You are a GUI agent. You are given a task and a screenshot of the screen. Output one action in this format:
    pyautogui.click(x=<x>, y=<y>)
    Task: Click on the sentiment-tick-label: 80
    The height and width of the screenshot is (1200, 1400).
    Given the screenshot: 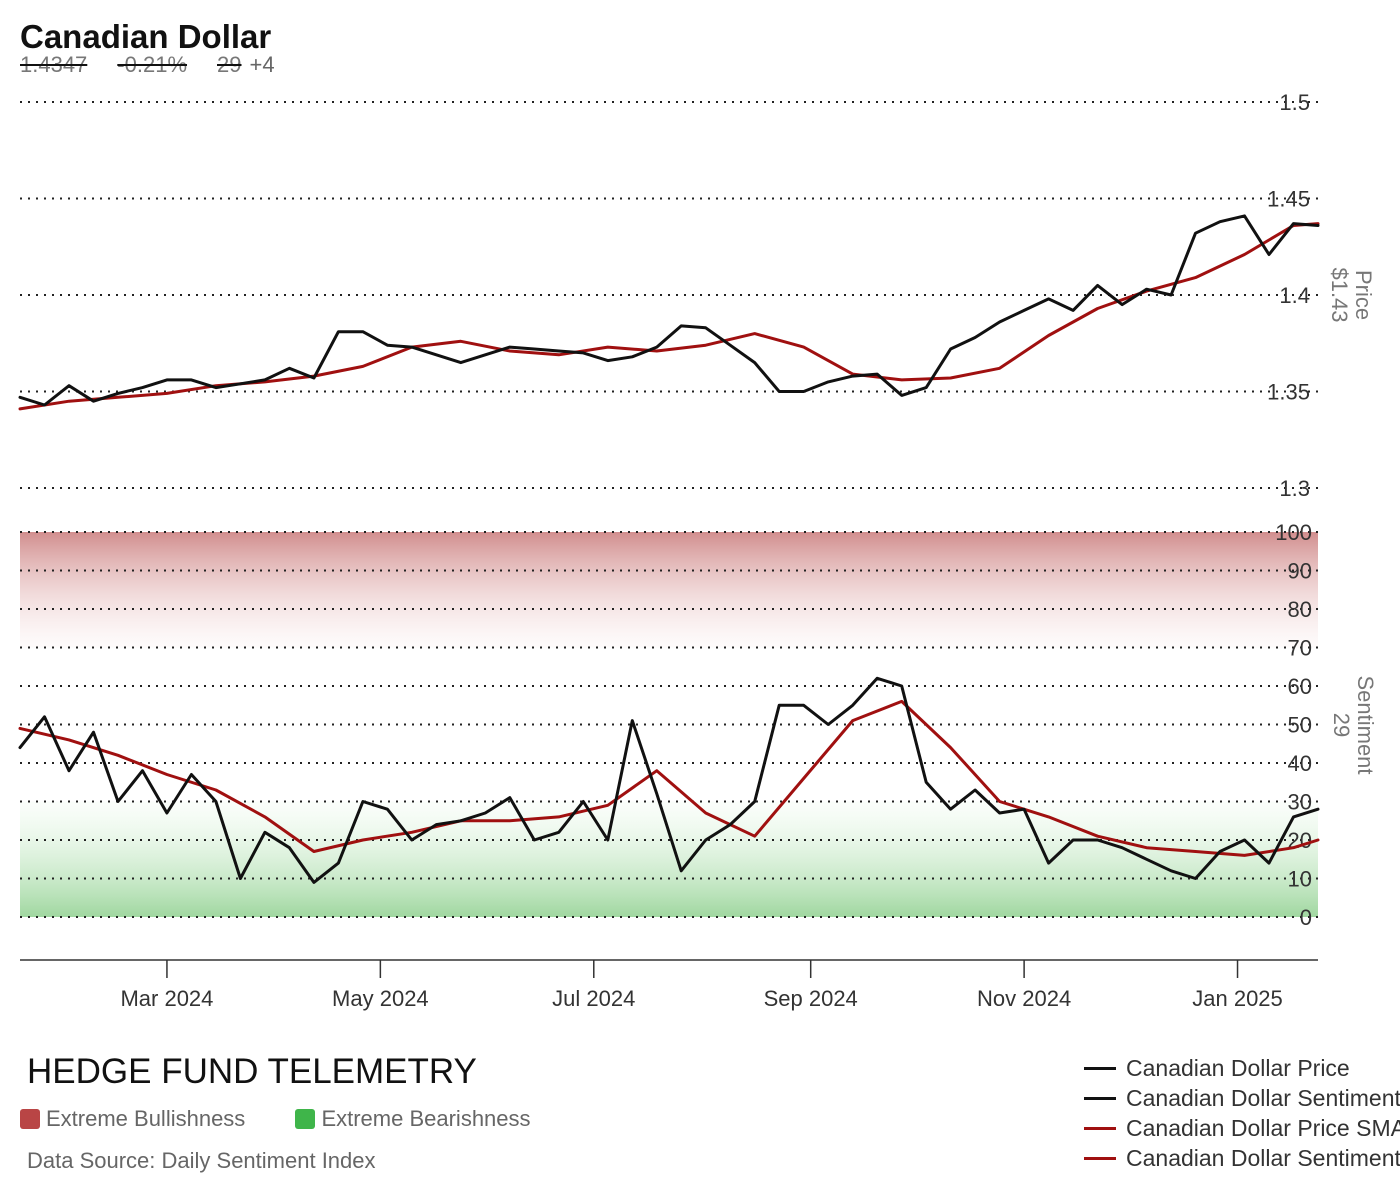 What is the action you would take?
    pyautogui.click(x=1300, y=609)
    